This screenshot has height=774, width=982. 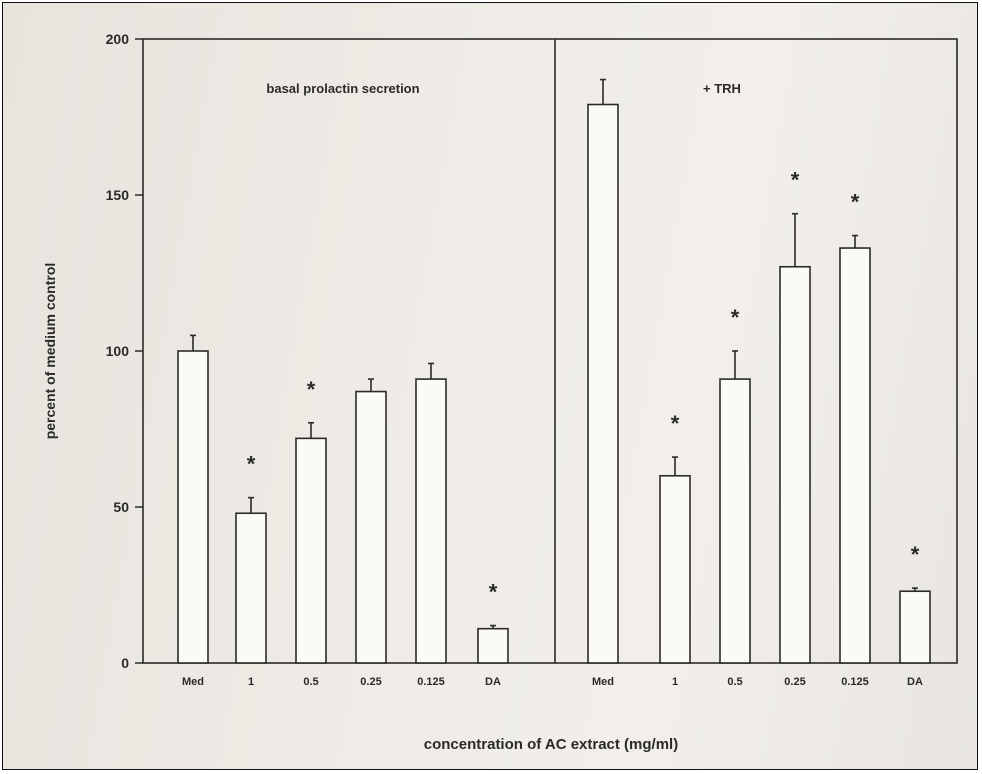 What do you see at coordinates (125, 663) in the screenshot?
I see `y-tick-label: 0` at bounding box center [125, 663].